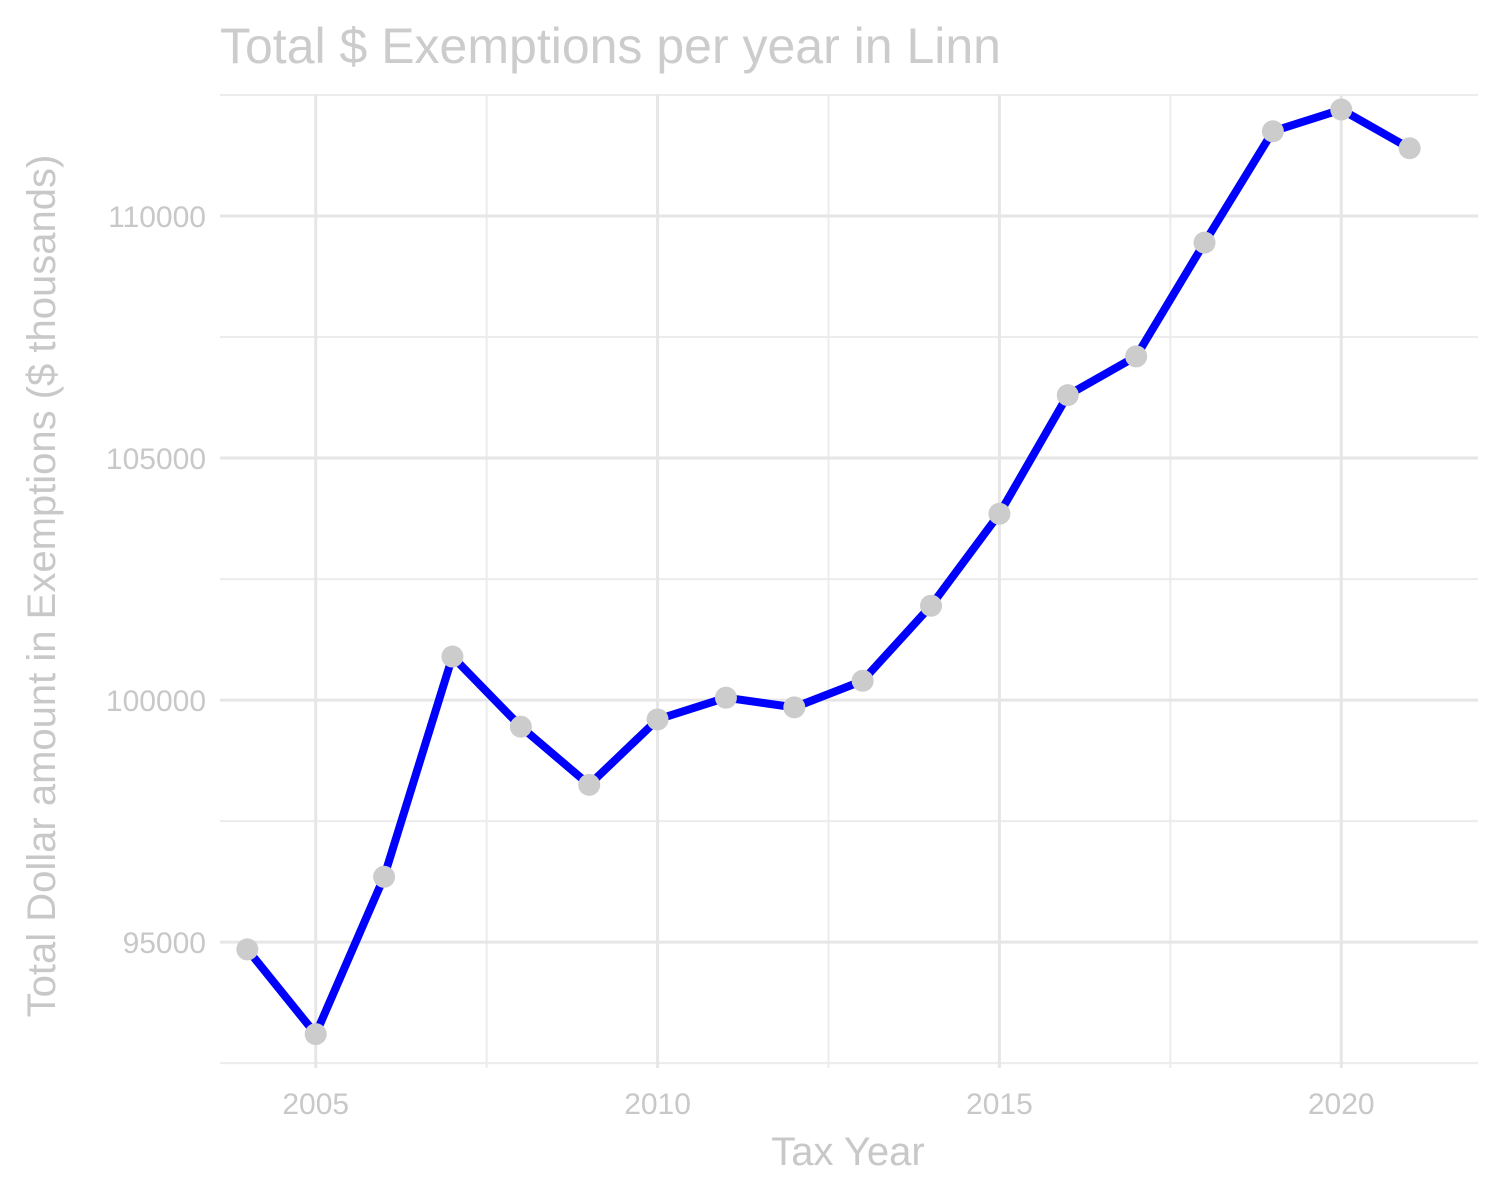 The image size is (1500, 1199). I want to click on x-tick-label: 2010, so click(657, 1104).